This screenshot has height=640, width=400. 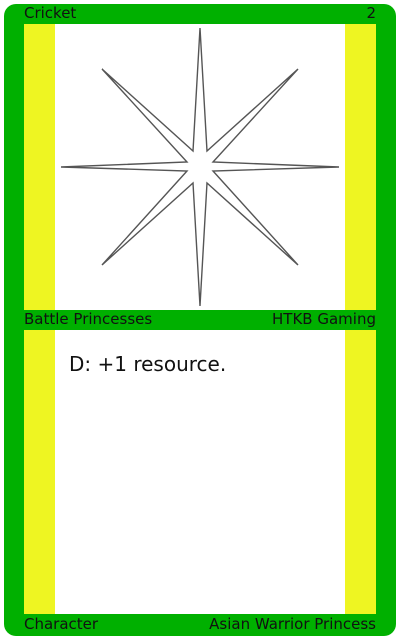 What do you see at coordinates (360, 472) in the screenshot?
I see `rules-right-stripe` at bounding box center [360, 472].